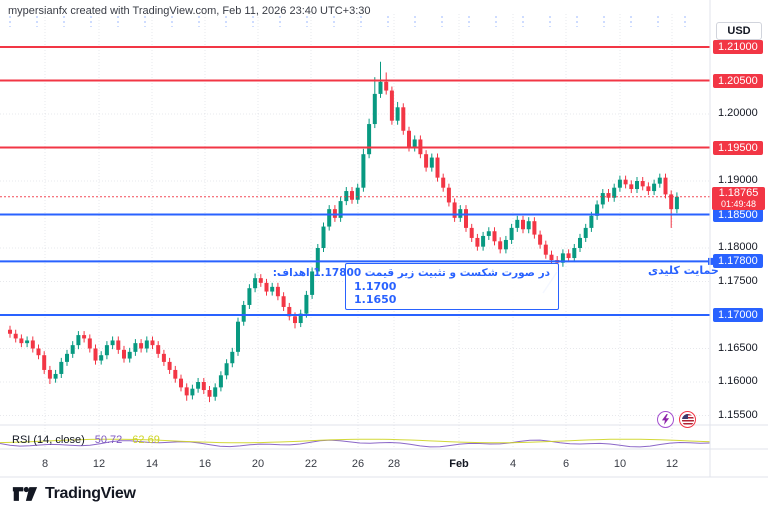 The width and height of the screenshot is (768, 518). What do you see at coordinates (739, 31) in the screenshot?
I see `currency-toggle-button: USD` at bounding box center [739, 31].